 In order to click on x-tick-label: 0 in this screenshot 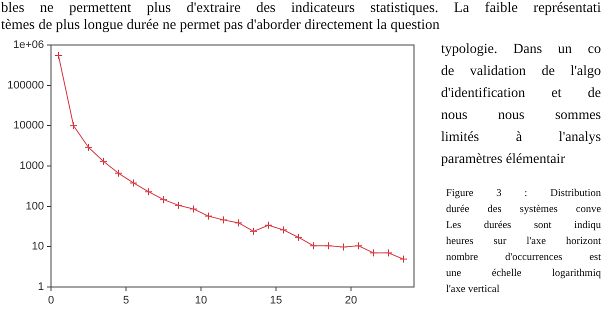, I will do `click(51, 300)`.